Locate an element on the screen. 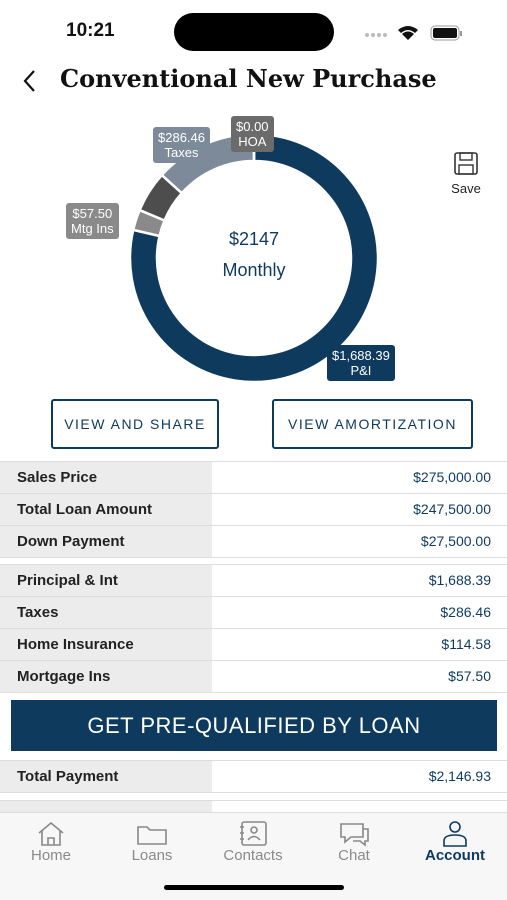 This screenshot has width=507, height=900. home-indicator is located at coordinates (254, 887).